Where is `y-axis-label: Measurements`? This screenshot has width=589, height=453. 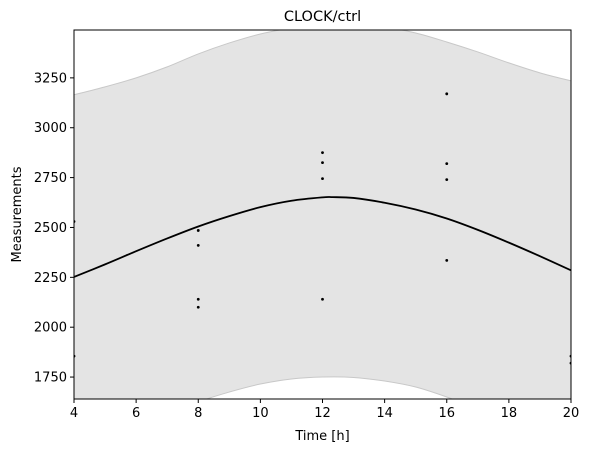
y-axis-label: Measurements is located at coordinates (17, 214).